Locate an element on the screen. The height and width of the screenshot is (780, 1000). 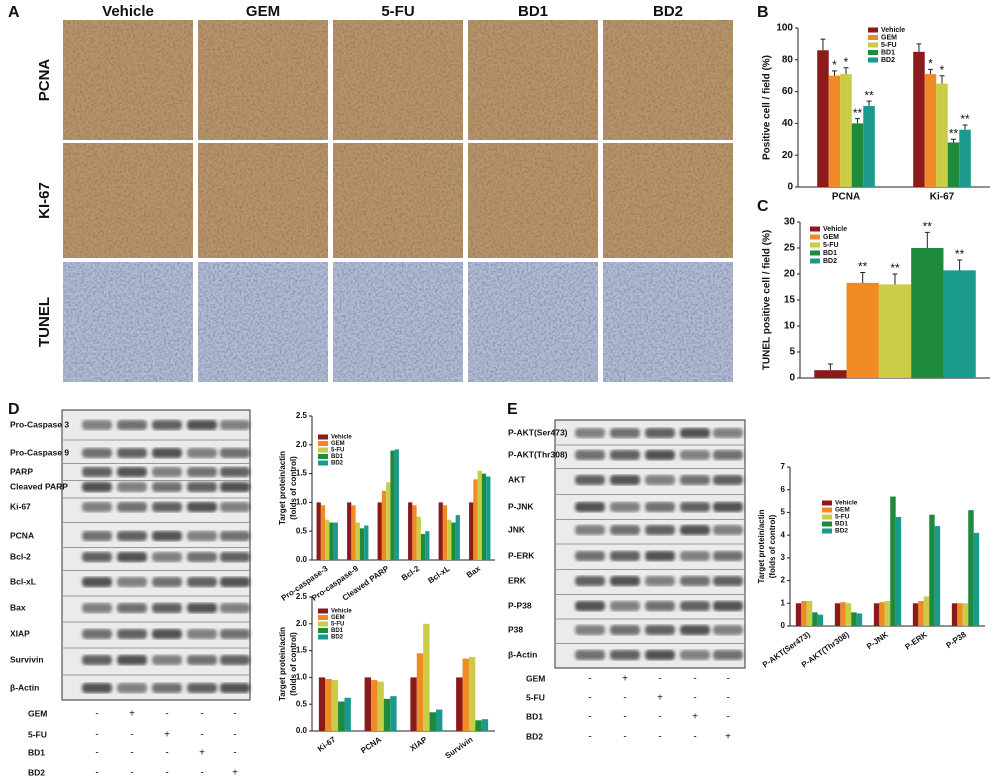
protein-label: P-JNK is located at coordinates (521, 506).